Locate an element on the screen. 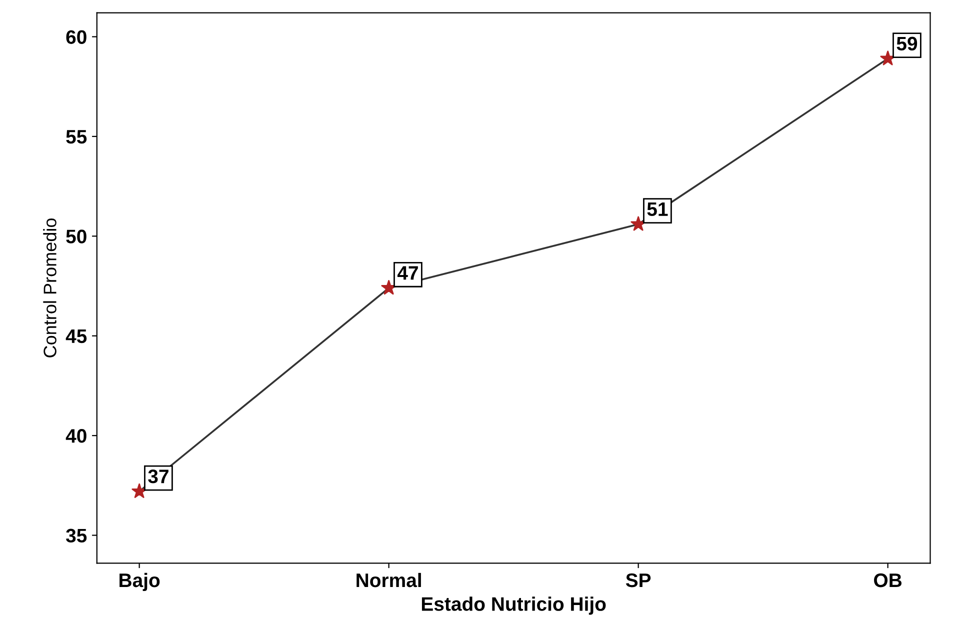 This screenshot has height=640, width=969. y-tick-label: 45 is located at coordinates (76, 337).